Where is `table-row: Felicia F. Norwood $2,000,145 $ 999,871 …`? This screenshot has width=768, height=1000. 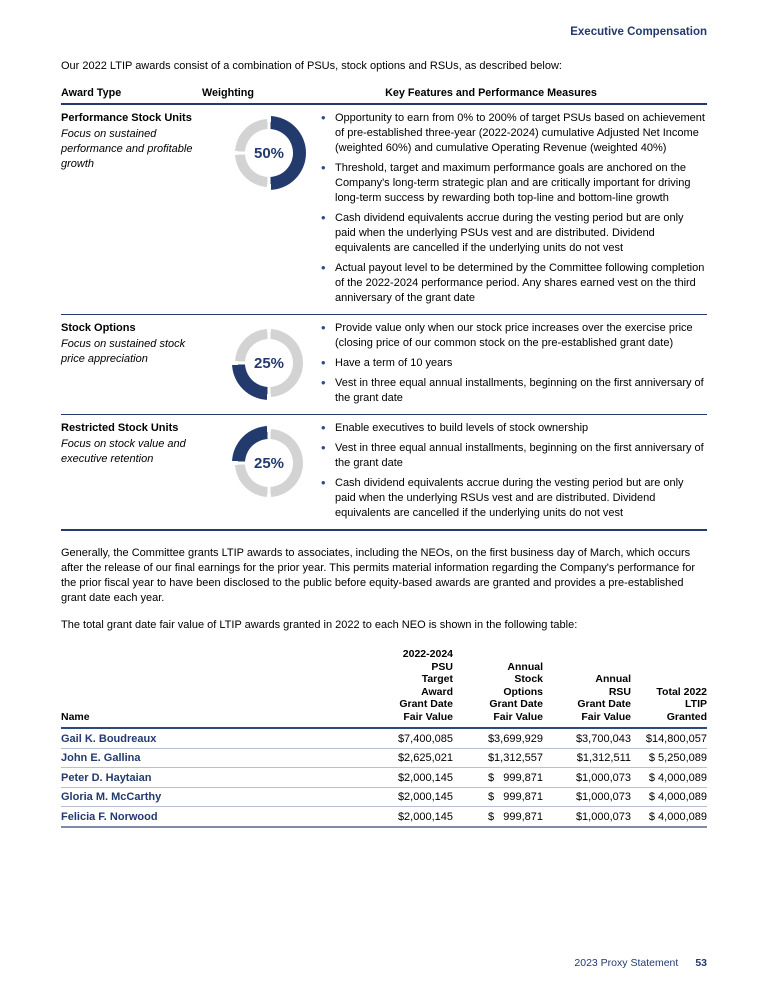
table-row: Felicia F. Norwood $2,000,145 $ 999,871 … is located at coordinates (384, 817).